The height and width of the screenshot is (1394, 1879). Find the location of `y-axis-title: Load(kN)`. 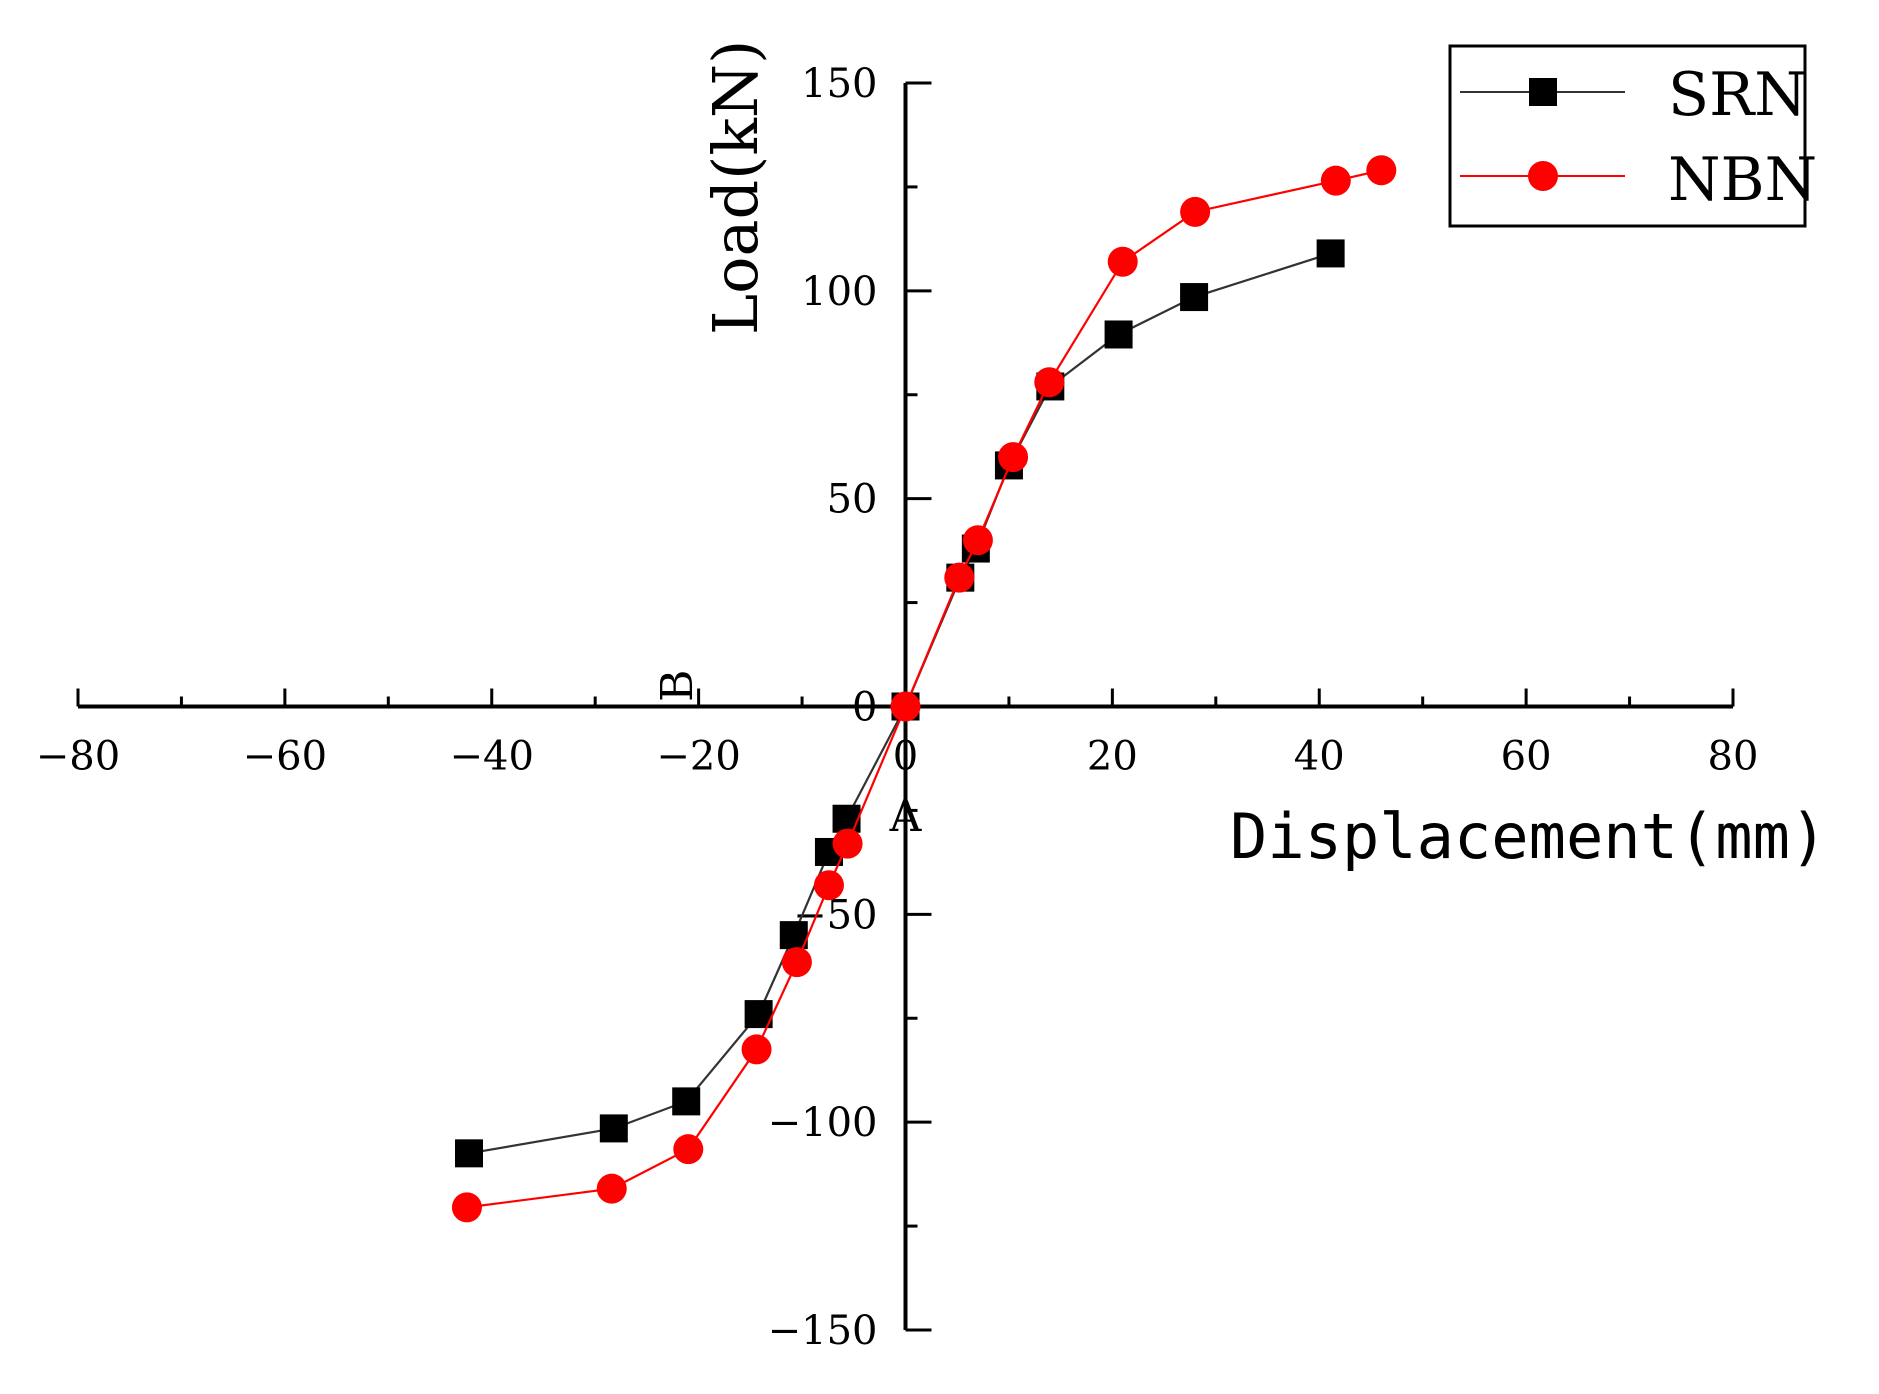

y-axis-title: Load(kN) is located at coordinates (735, 187).